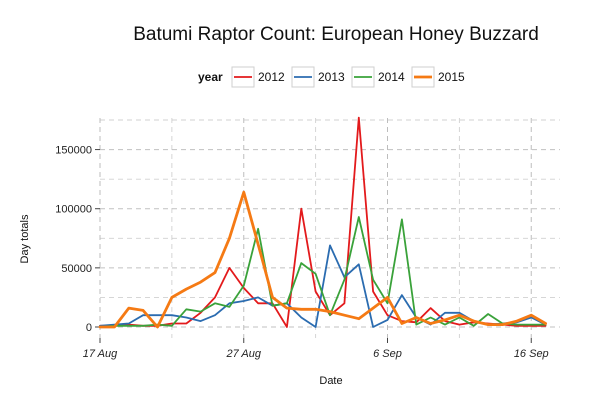 The height and width of the screenshot is (400, 600). Describe the element at coordinates (73, 210) in the screenshot. I see `y-tick-label: 100000` at that location.